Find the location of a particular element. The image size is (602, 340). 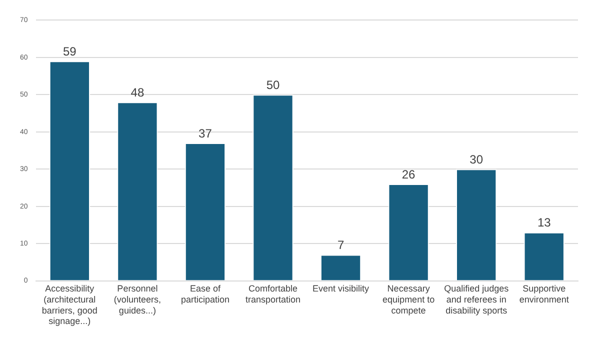

x-tick-label: Accessibility (architectural barriers, good signage...) is located at coordinates (70, 305).